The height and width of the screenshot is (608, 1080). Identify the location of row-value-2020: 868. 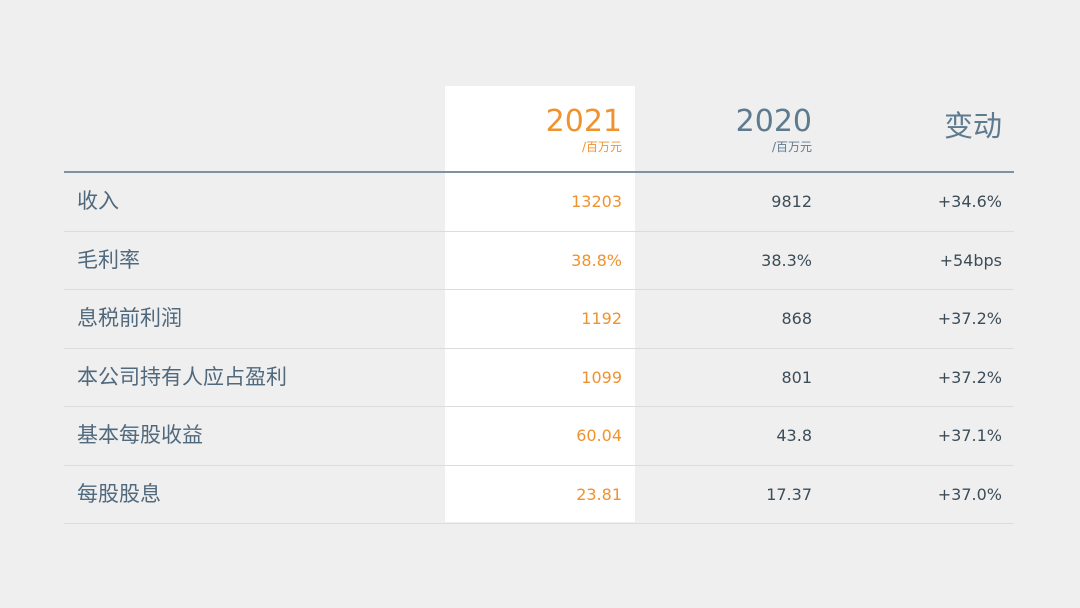
(796, 318).